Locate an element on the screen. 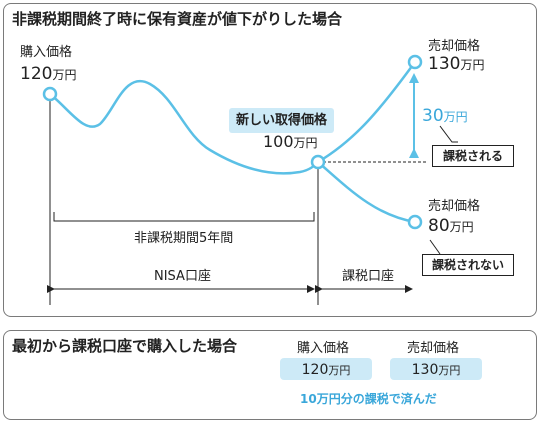  bottom-note: 10万円分の課税で済んだ is located at coordinates (368, 399).